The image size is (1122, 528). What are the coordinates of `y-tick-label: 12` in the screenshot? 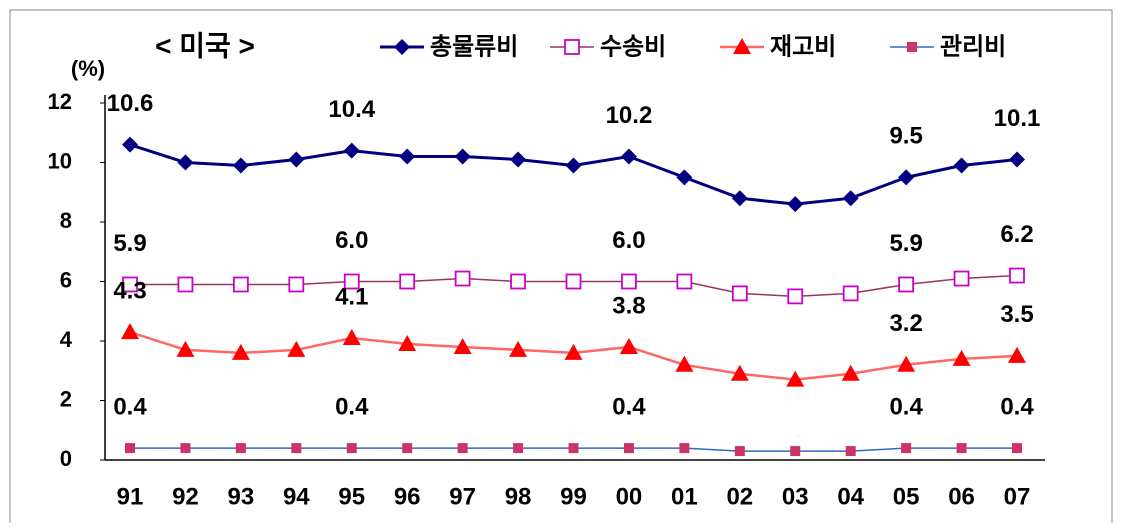 It's located at (60, 101).